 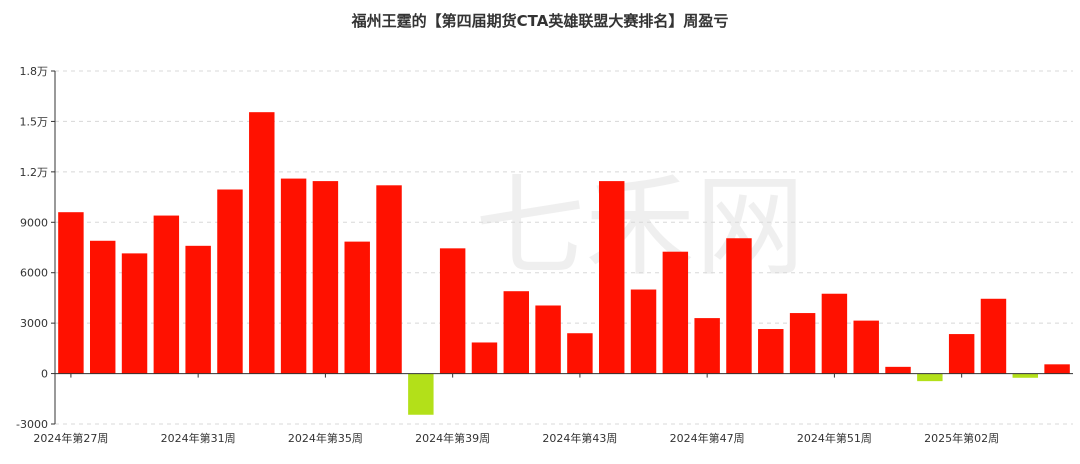 What do you see at coordinates (34, 121) in the screenshot?
I see `y-tick-label: 1.5万` at bounding box center [34, 121].